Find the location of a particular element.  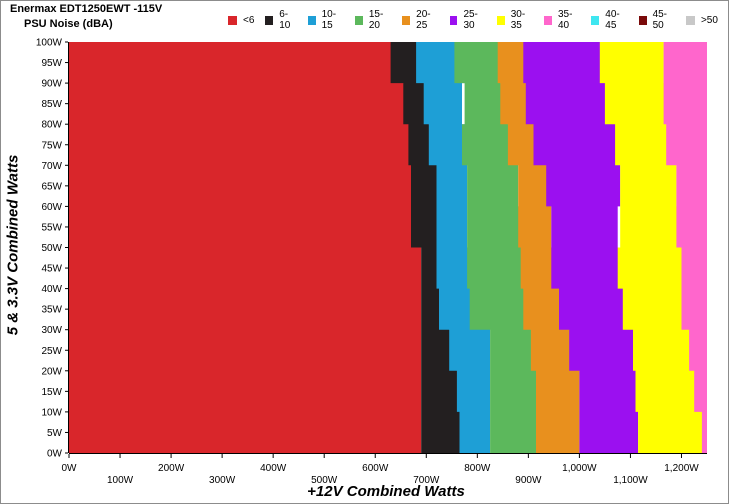

legend-label: 45-50 is located at coordinates (660, 20).